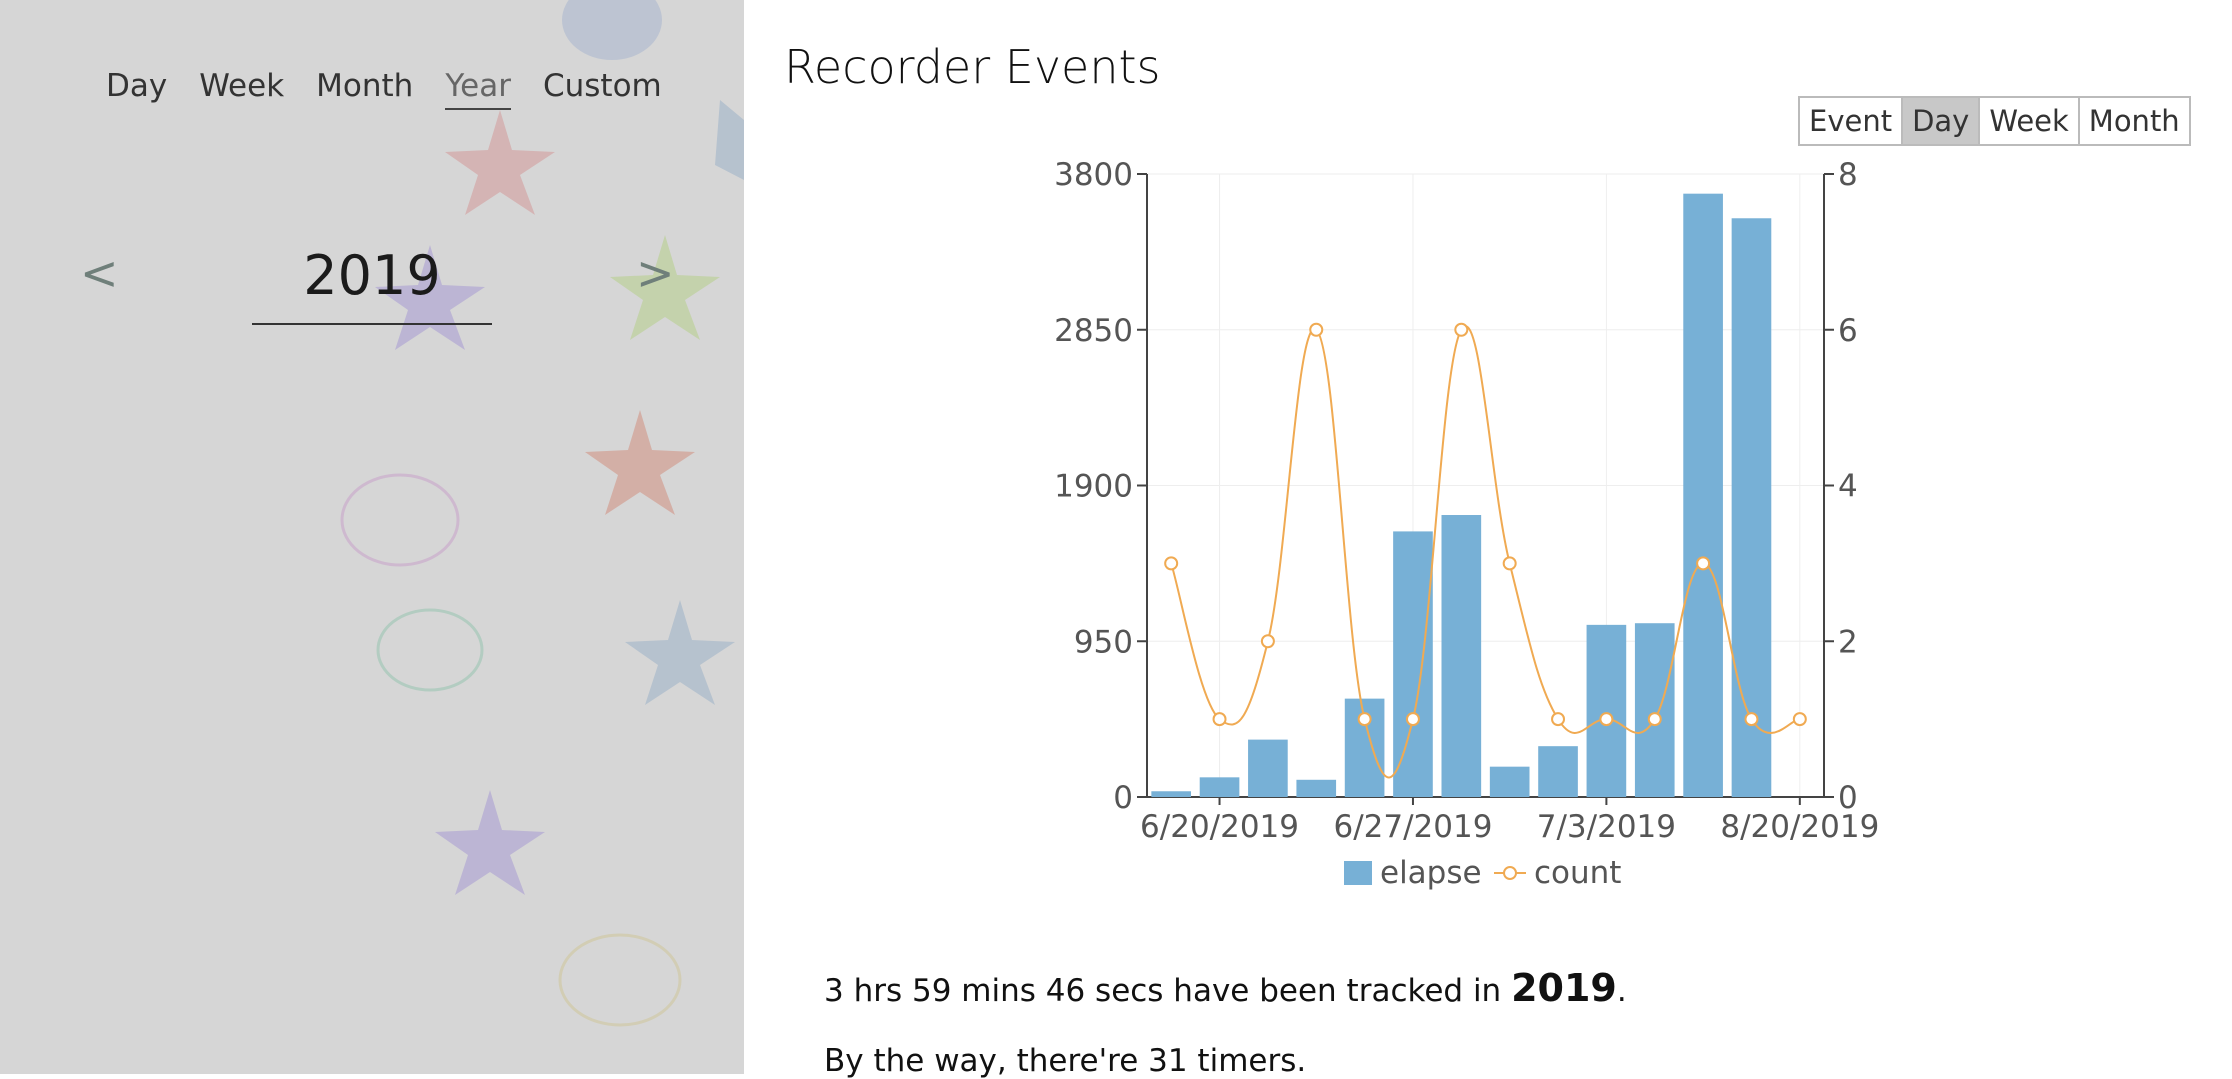  What do you see at coordinates (137, 86) in the screenshot?
I see `period-tab-day: Day` at bounding box center [137, 86].